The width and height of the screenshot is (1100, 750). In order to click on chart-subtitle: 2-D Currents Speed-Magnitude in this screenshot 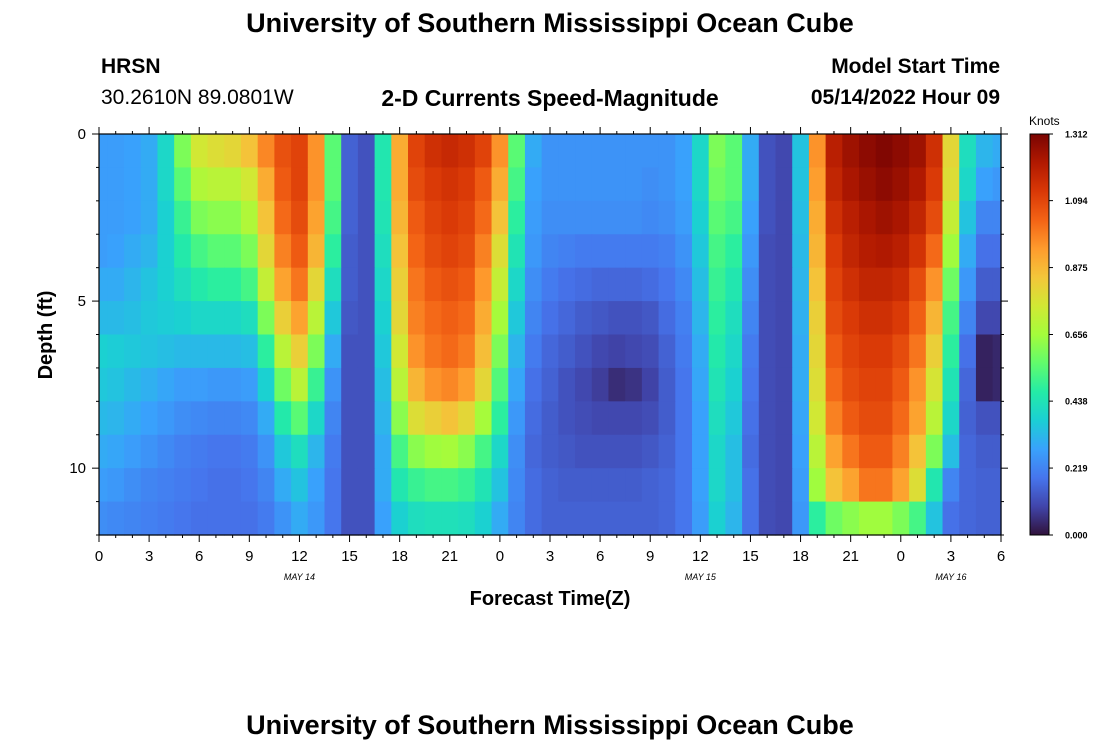, I will do `click(550, 98)`.